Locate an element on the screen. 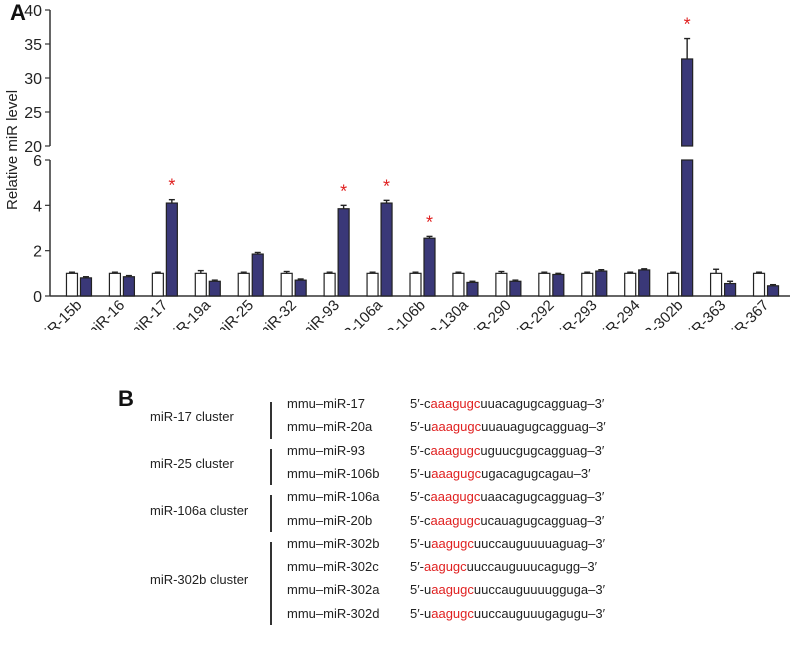 The image size is (800, 663). mirna-sequence: 5′-uaaagugcuuauagugcagguag–3′ is located at coordinates (508, 426).